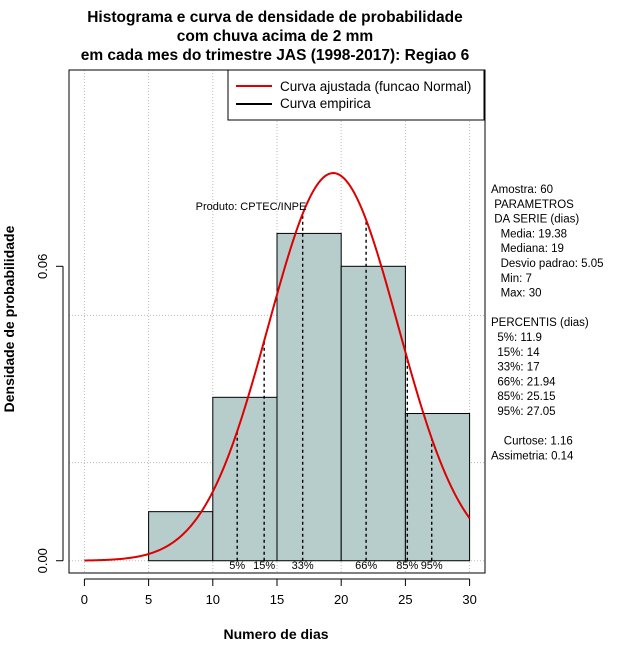 Image resolution: width=640 pixels, height=660 pixels. I want to click on percentile-label: 66%, so click(366, 566).